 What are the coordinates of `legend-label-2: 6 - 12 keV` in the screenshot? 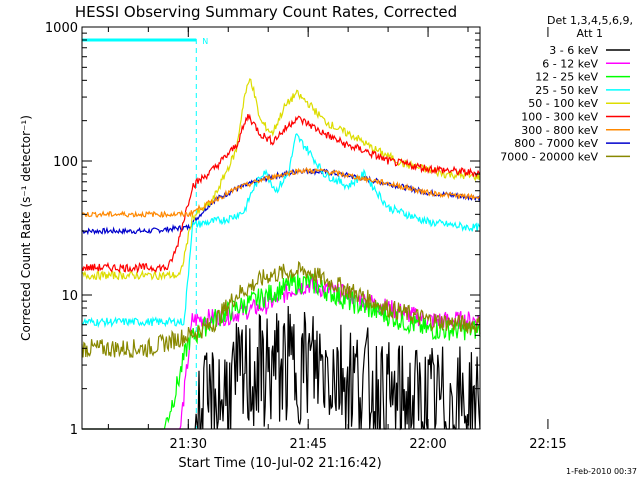 It's located at (570, 63).